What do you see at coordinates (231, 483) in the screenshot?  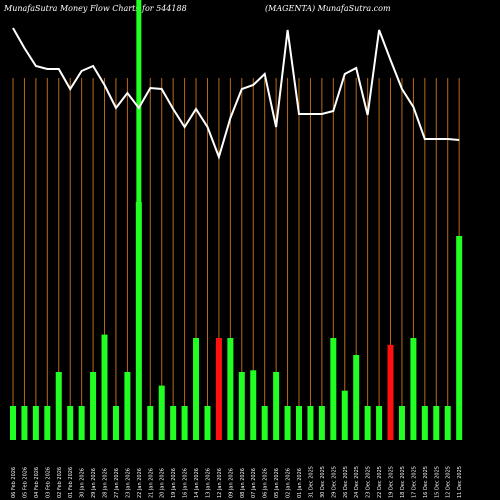 I see `x-tick-label: 09 Jan 2026` at bounding box center [231, 483].